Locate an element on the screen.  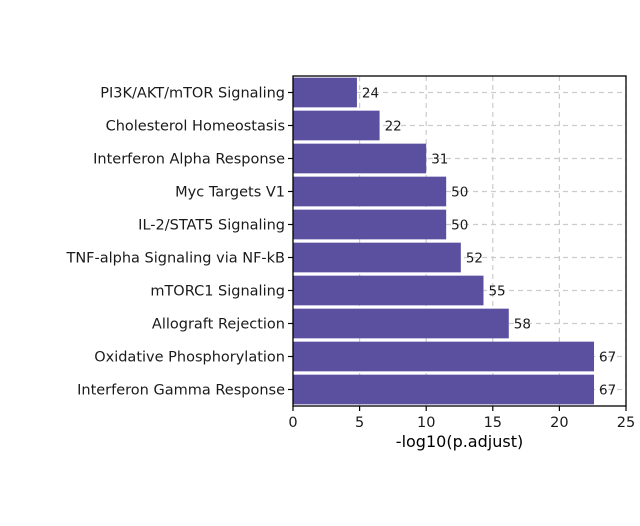
bar-data-label: 52 is located at coordinates (474, 259).